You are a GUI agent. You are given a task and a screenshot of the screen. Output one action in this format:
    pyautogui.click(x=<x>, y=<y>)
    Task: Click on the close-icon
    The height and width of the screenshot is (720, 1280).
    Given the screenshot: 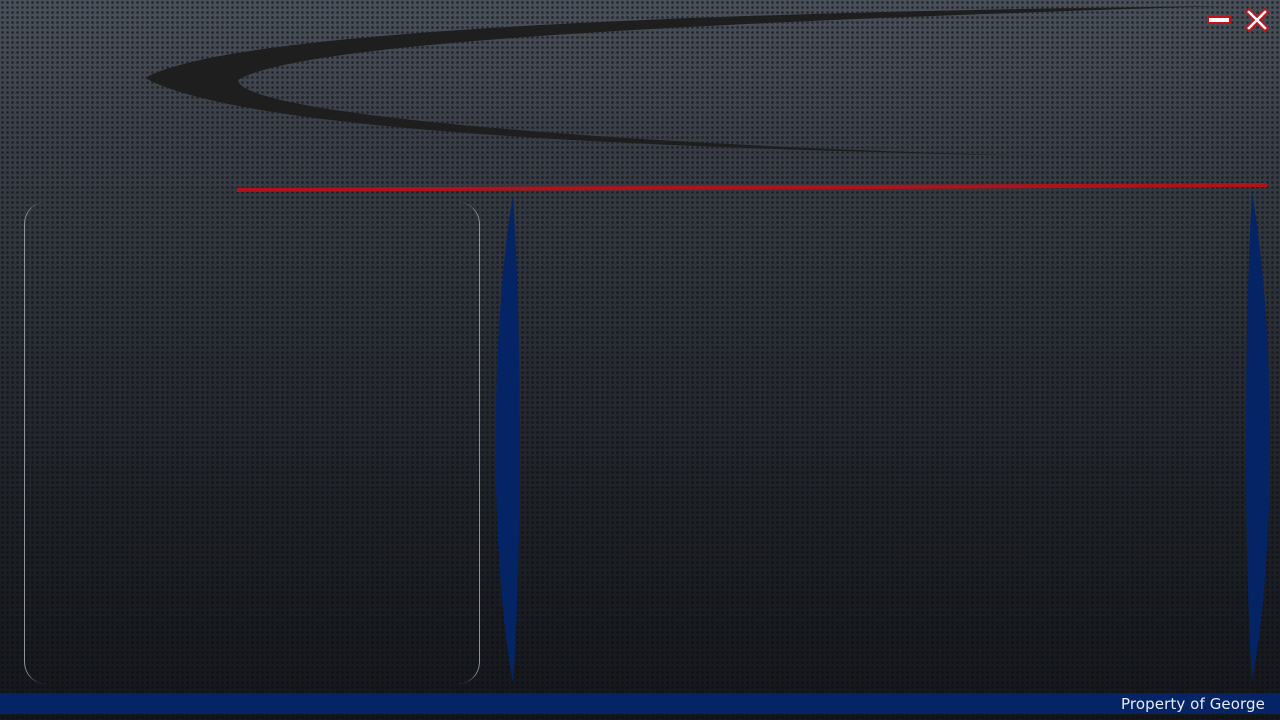 What is the action you would take?
    pyautogui.click(x=1257, y=20)
    